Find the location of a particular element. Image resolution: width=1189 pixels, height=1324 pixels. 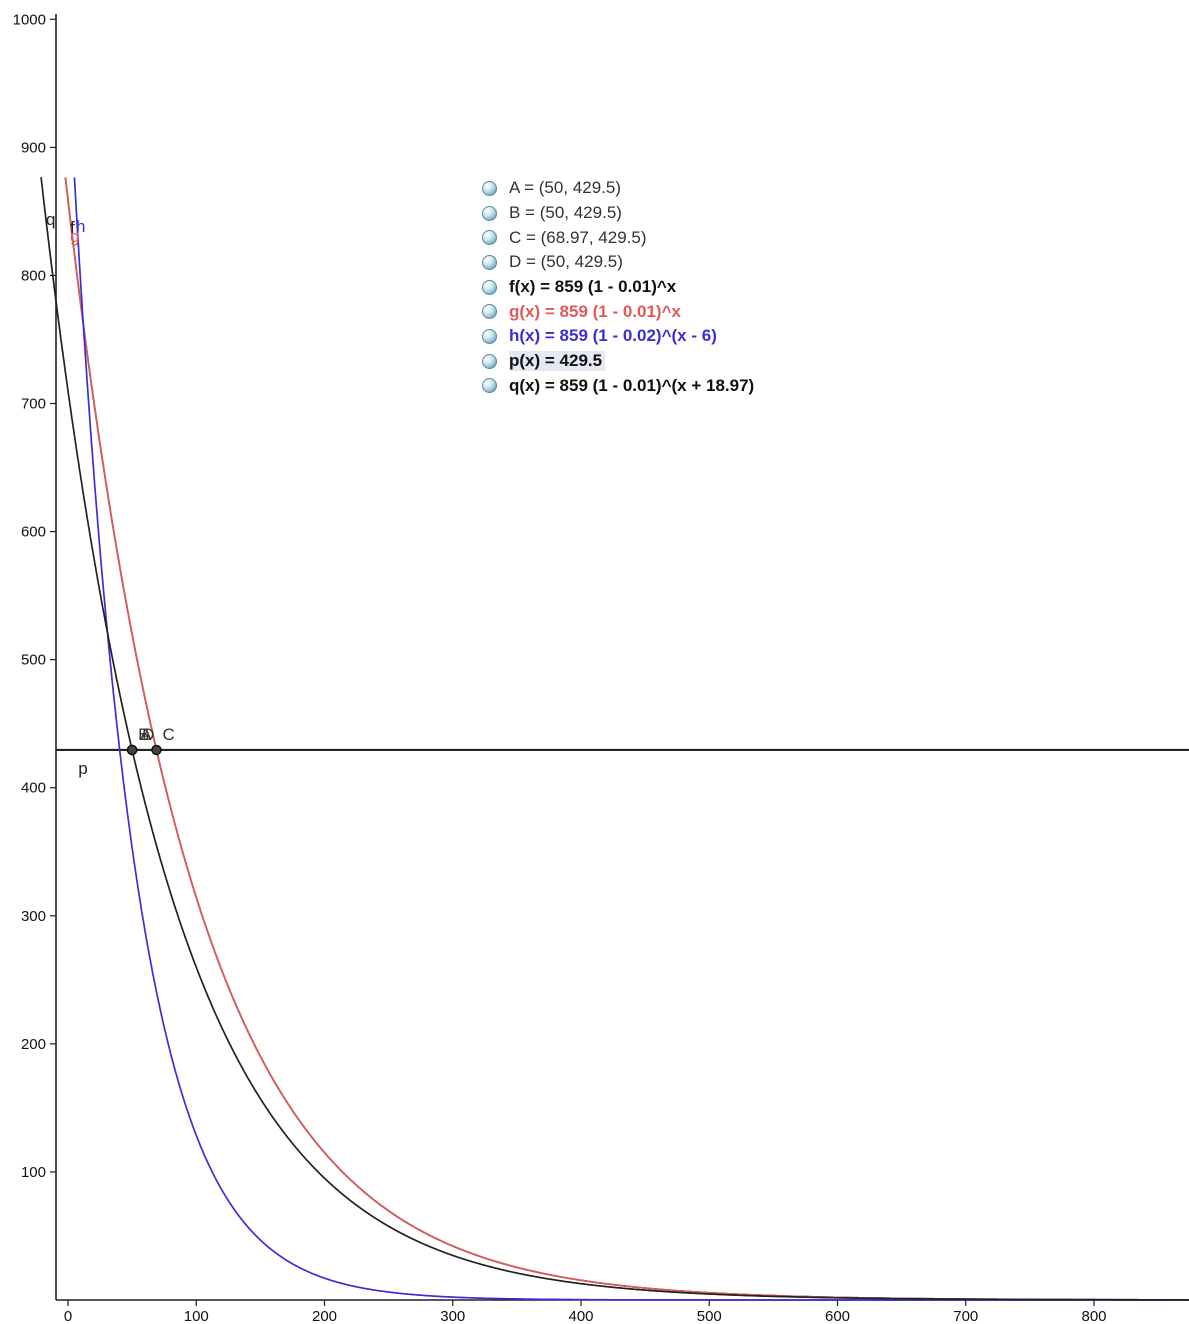

x-tick-label: 0 is located at coordinates (68, 1316).